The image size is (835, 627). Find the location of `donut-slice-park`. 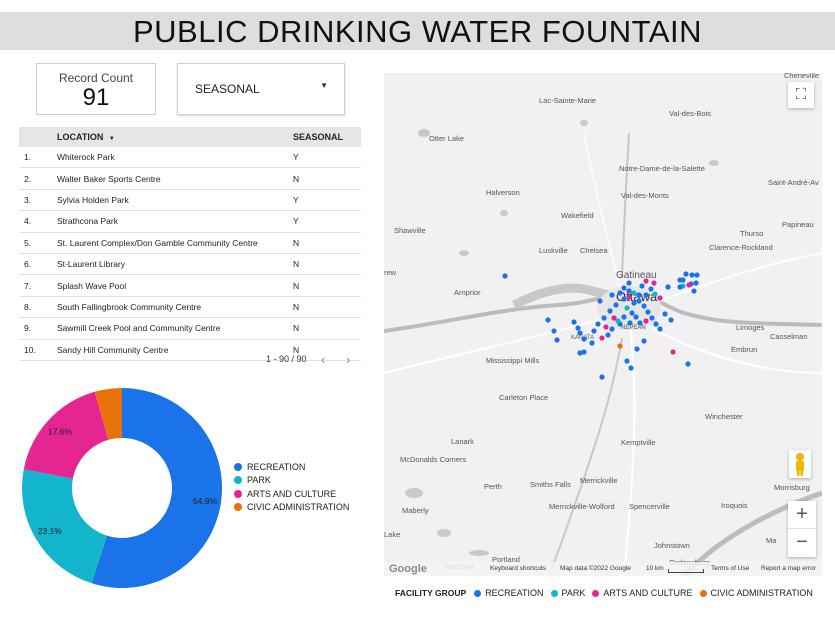

donut-slice-park is located at coordinates (64, 526).